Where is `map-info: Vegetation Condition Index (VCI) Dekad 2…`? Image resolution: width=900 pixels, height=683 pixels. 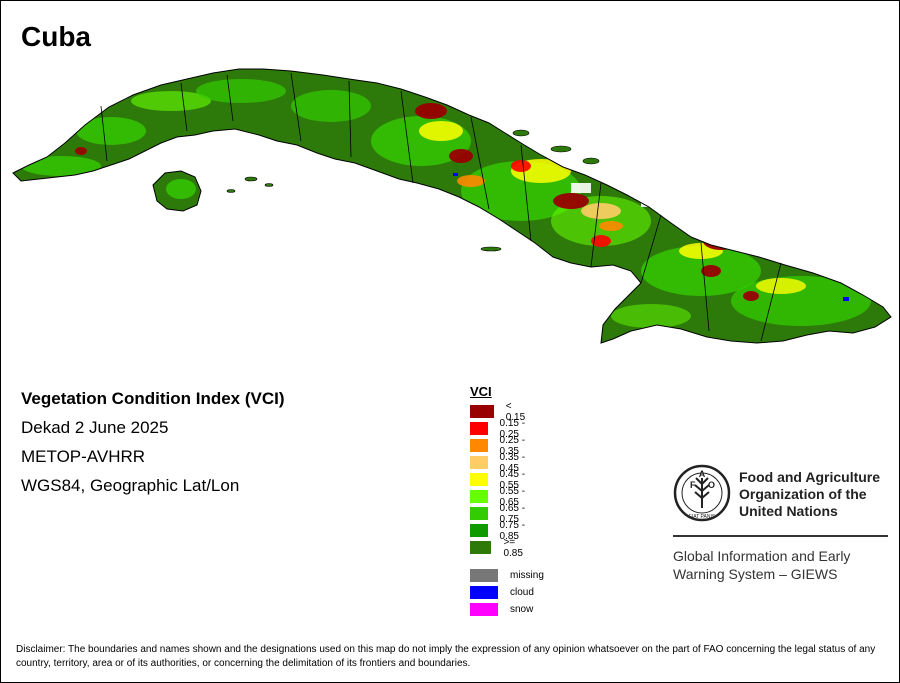 map-info: Vegetation Condition Index (VCI) Dekad 2… is located at coordinates (153, 448).